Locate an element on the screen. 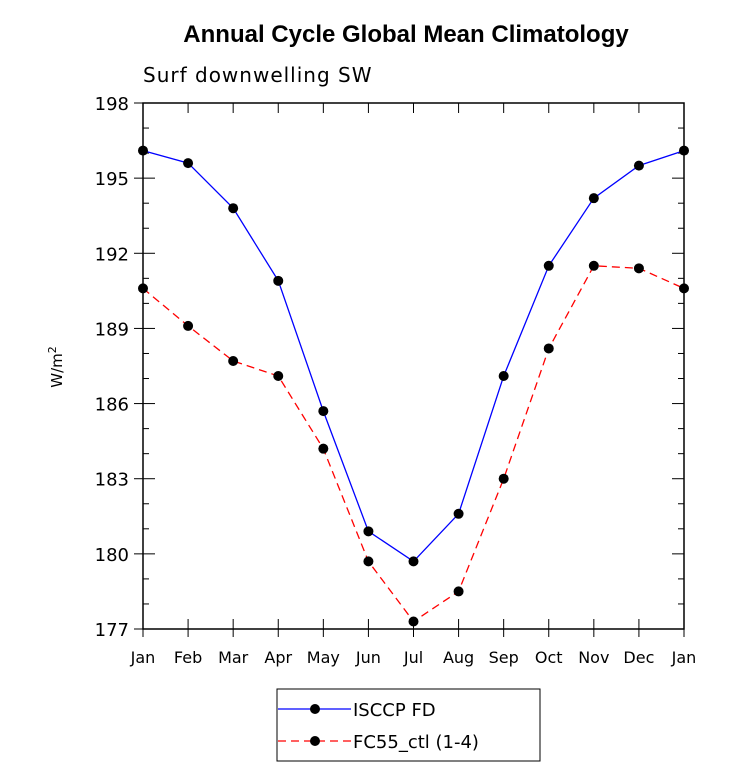 Image resolution: width=733 pixels, height=766 pixels. x-tick-label: Apr is located at coordinates (278, 657).